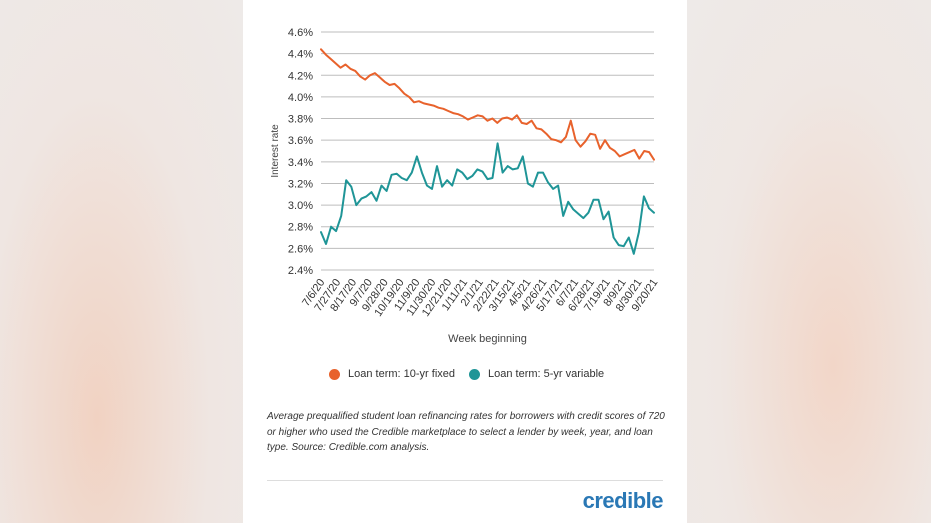 The image size is (931, 523). Describe the element at coordinates (300, 206) in the screenshot. I see `y-tick-label: 3.0%` at that location.